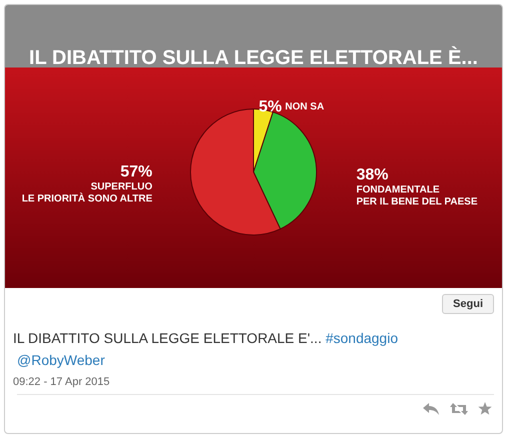 The image size is (505, 436). What do you see at coordinates (468, 304) in the screenshot?
I see `text: Segui` at bounding box center [468, 304].